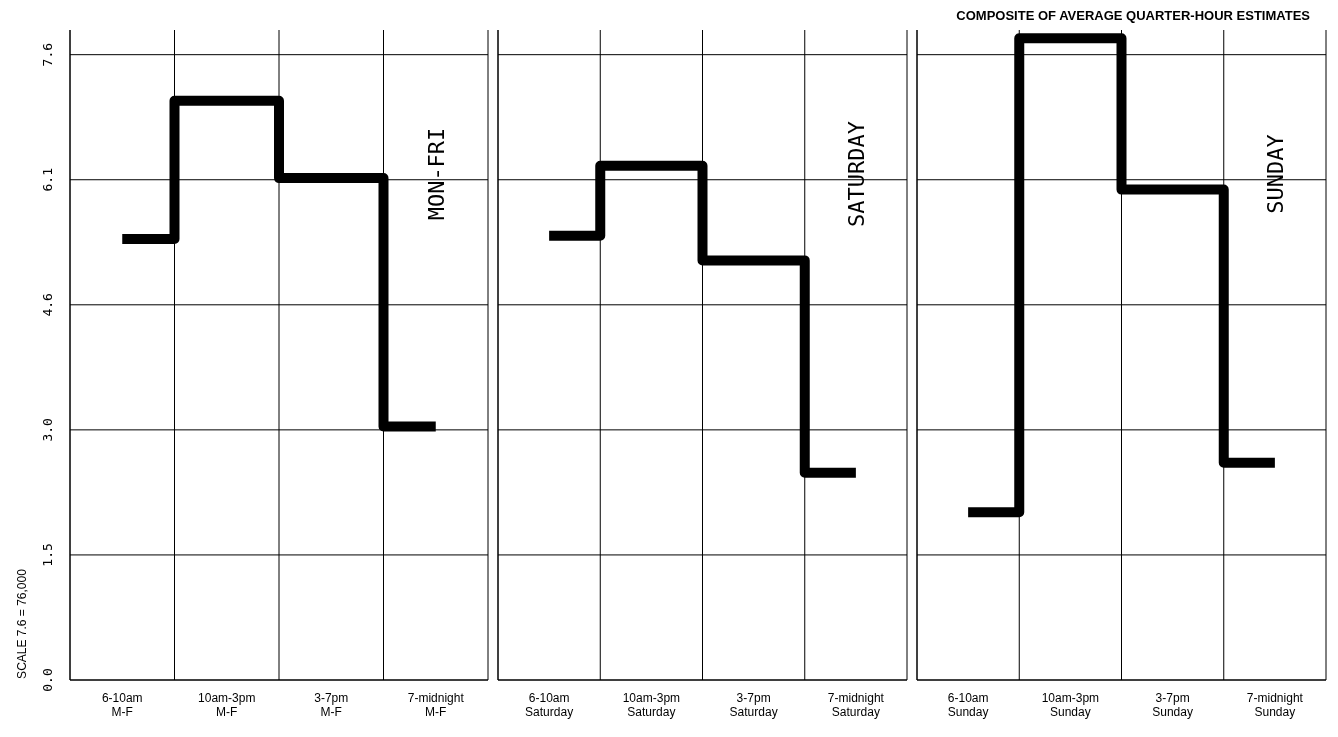  Describe the element at coordinates (651, 705) in the screenshot. I see `x-tick-label: 10am-3pm Saturday` at that location.